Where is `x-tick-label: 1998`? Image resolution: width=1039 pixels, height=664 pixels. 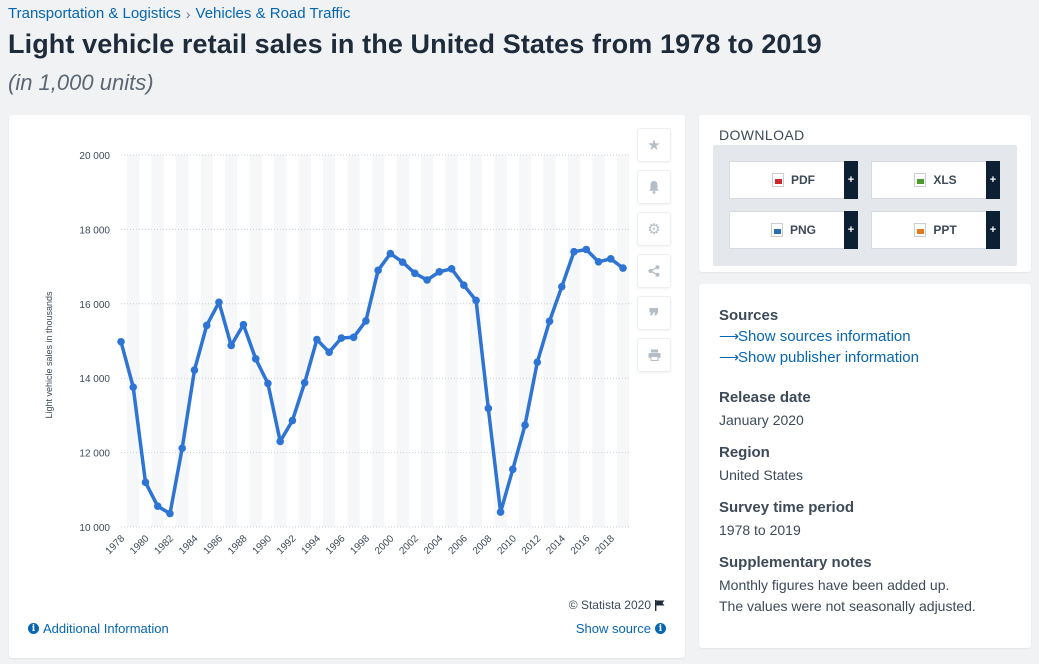 x-tick-label: 1998 is located at coordinates (360, 545).